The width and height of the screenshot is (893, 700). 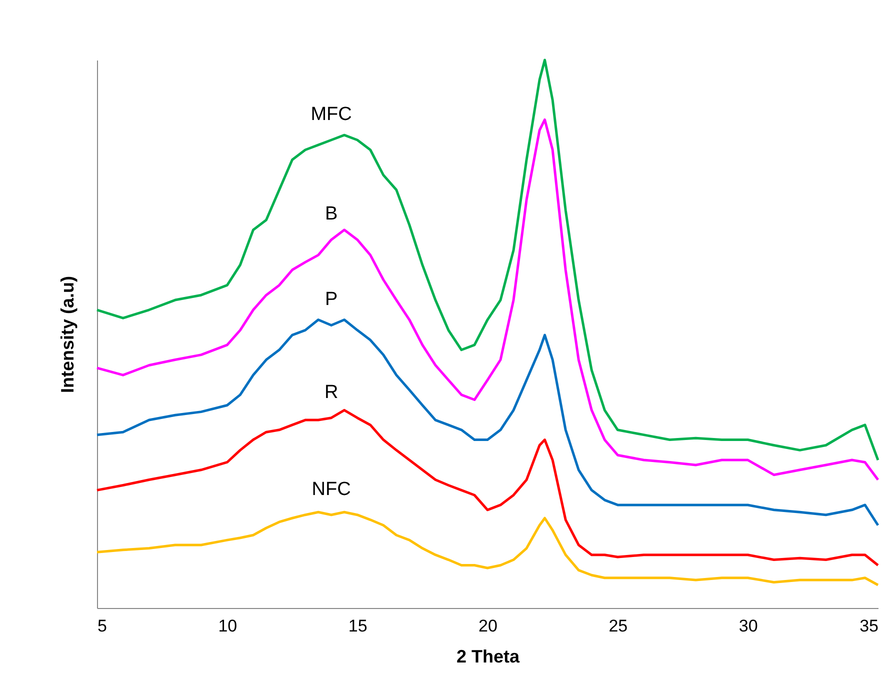 What do you see at coordinates (488, 656) in the screenshot?
I see `x-axis-title: 2 Theta` at bounding box center [488, 656].